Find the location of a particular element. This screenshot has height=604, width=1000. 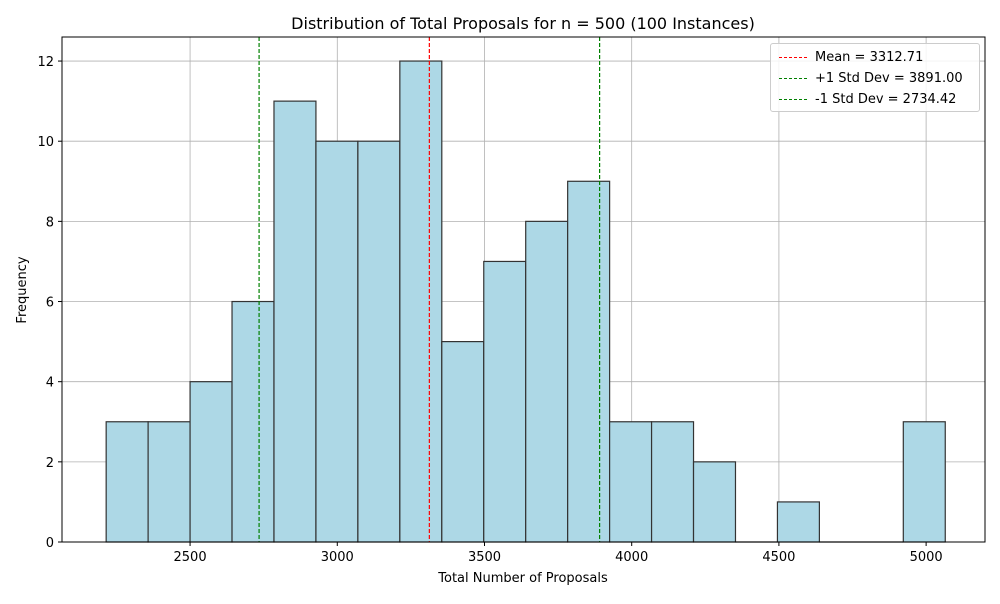

legend-item-mean: Mean = 3312.71 is located at coordinates (851, 57).